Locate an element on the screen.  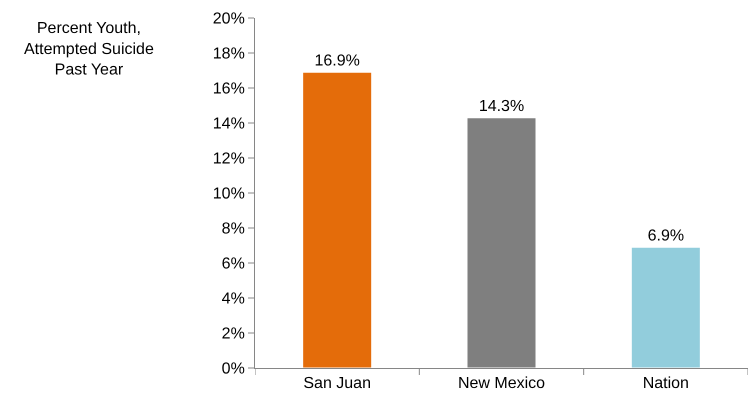
data-label: 14.3% is located at coordinates (501, 106).